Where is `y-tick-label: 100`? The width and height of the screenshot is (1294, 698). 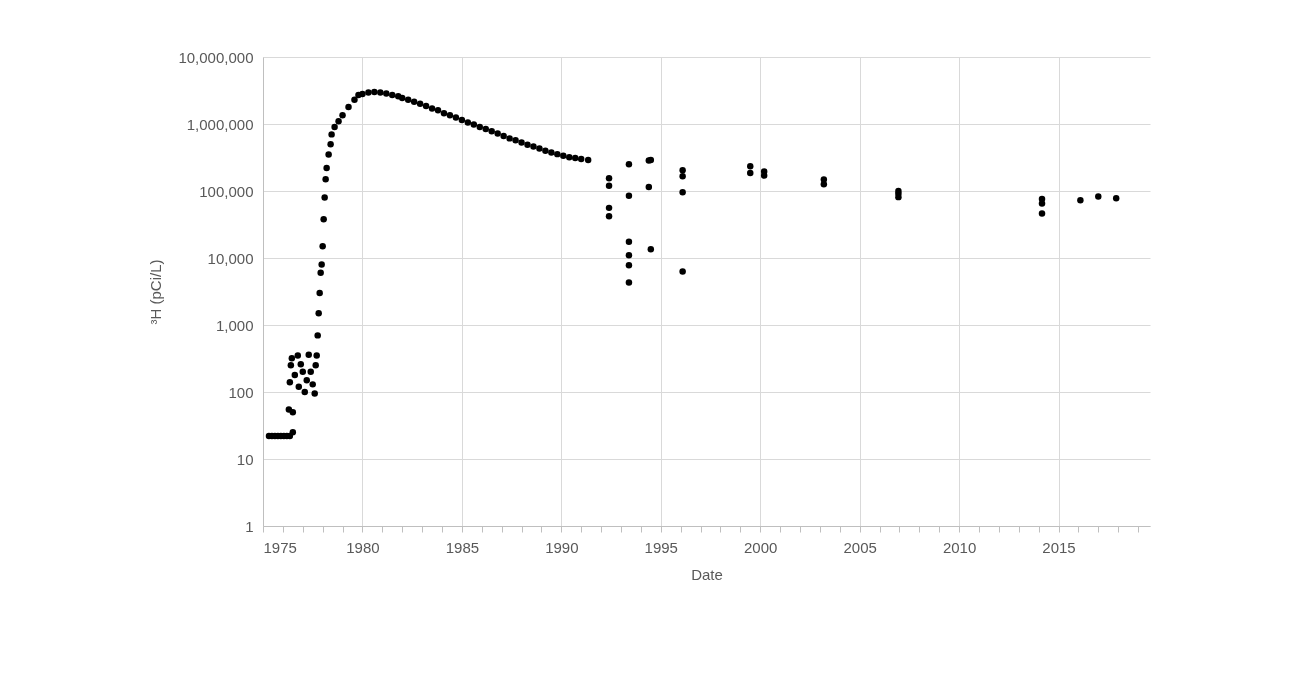
y-tick-label: 100 is located at coordinates (241, 392).